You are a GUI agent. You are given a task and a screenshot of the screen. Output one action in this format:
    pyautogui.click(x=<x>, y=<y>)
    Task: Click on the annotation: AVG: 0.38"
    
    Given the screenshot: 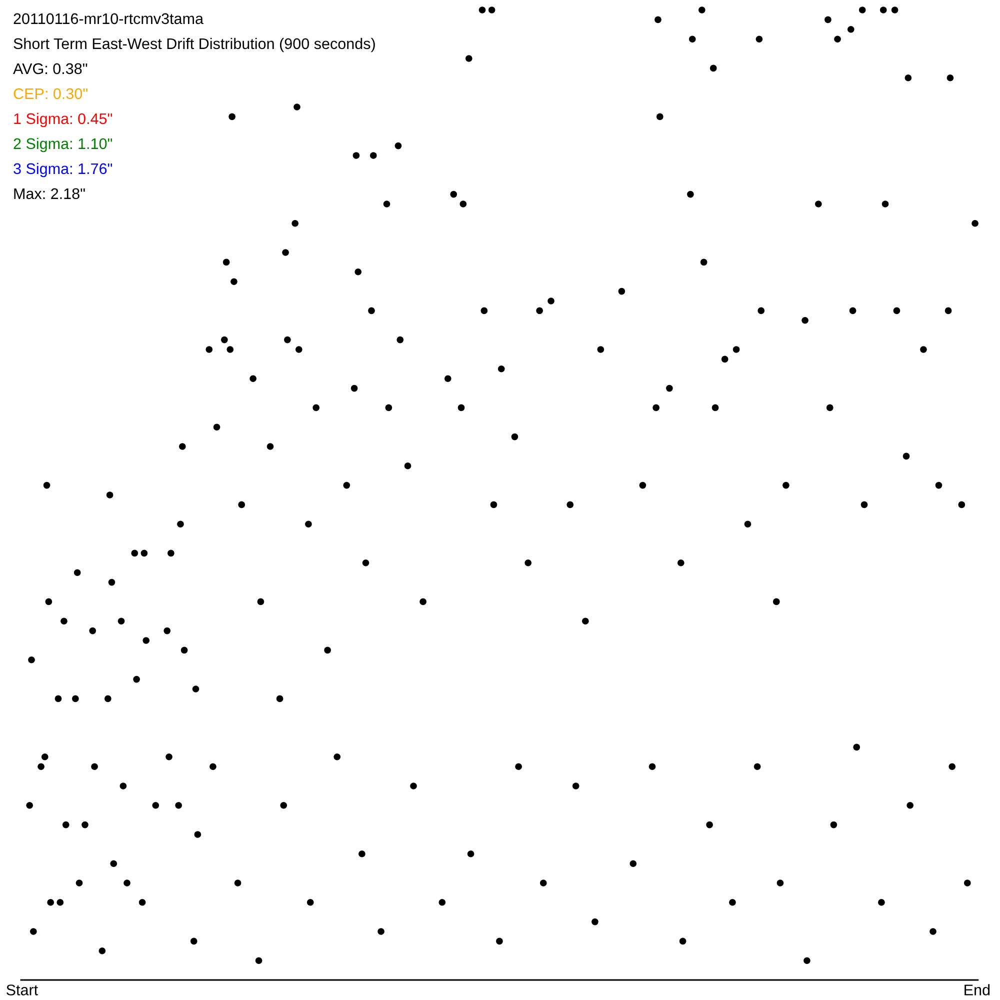 What is the action you would take?
    pyautogui.click(x=50, y=68)
    